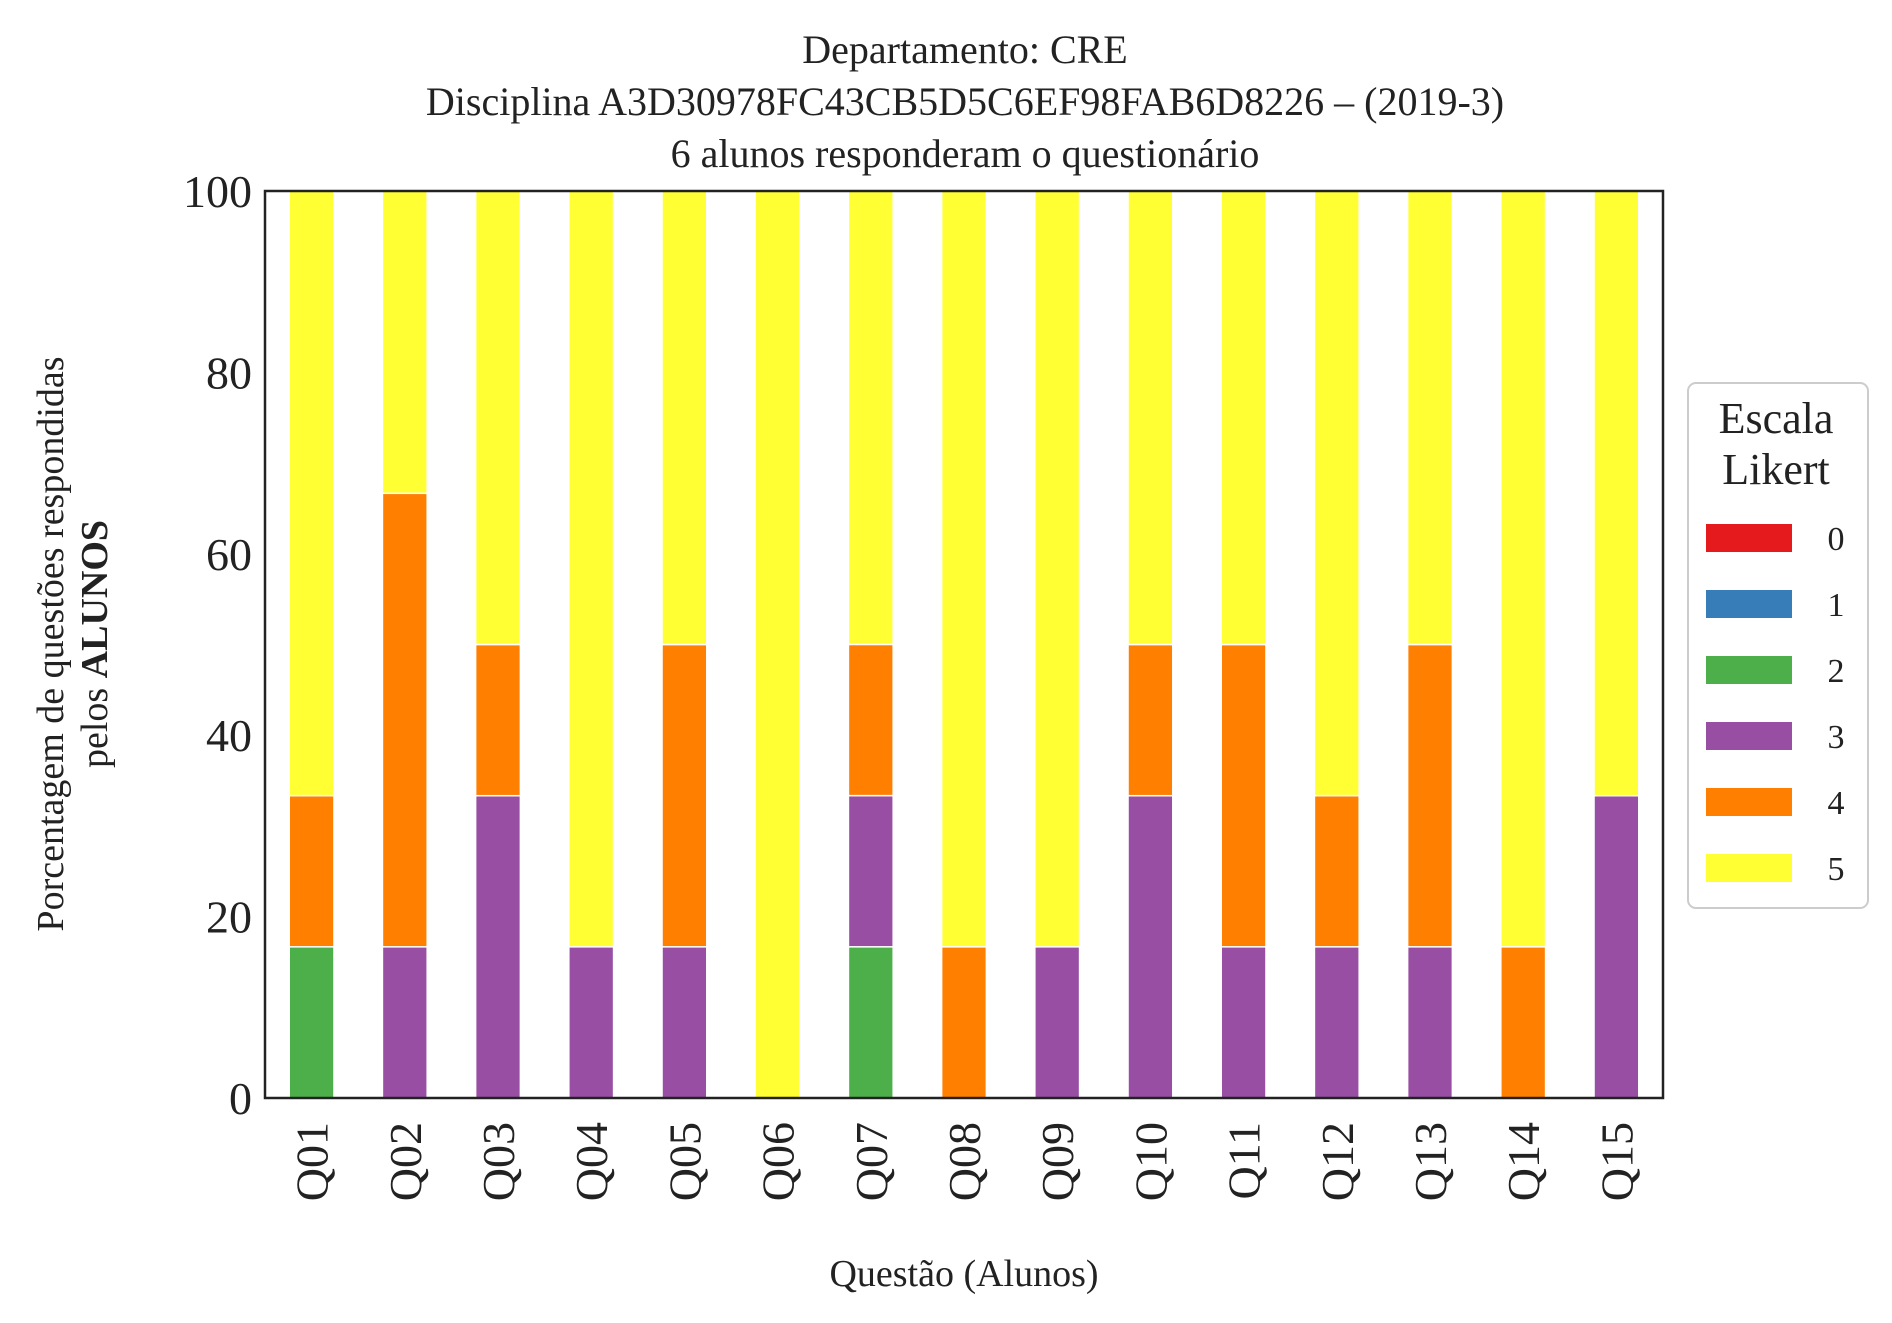 This screenshot has width=1892, height=1323. I want to click on legend-label-4: 4, so click(1836, 803).